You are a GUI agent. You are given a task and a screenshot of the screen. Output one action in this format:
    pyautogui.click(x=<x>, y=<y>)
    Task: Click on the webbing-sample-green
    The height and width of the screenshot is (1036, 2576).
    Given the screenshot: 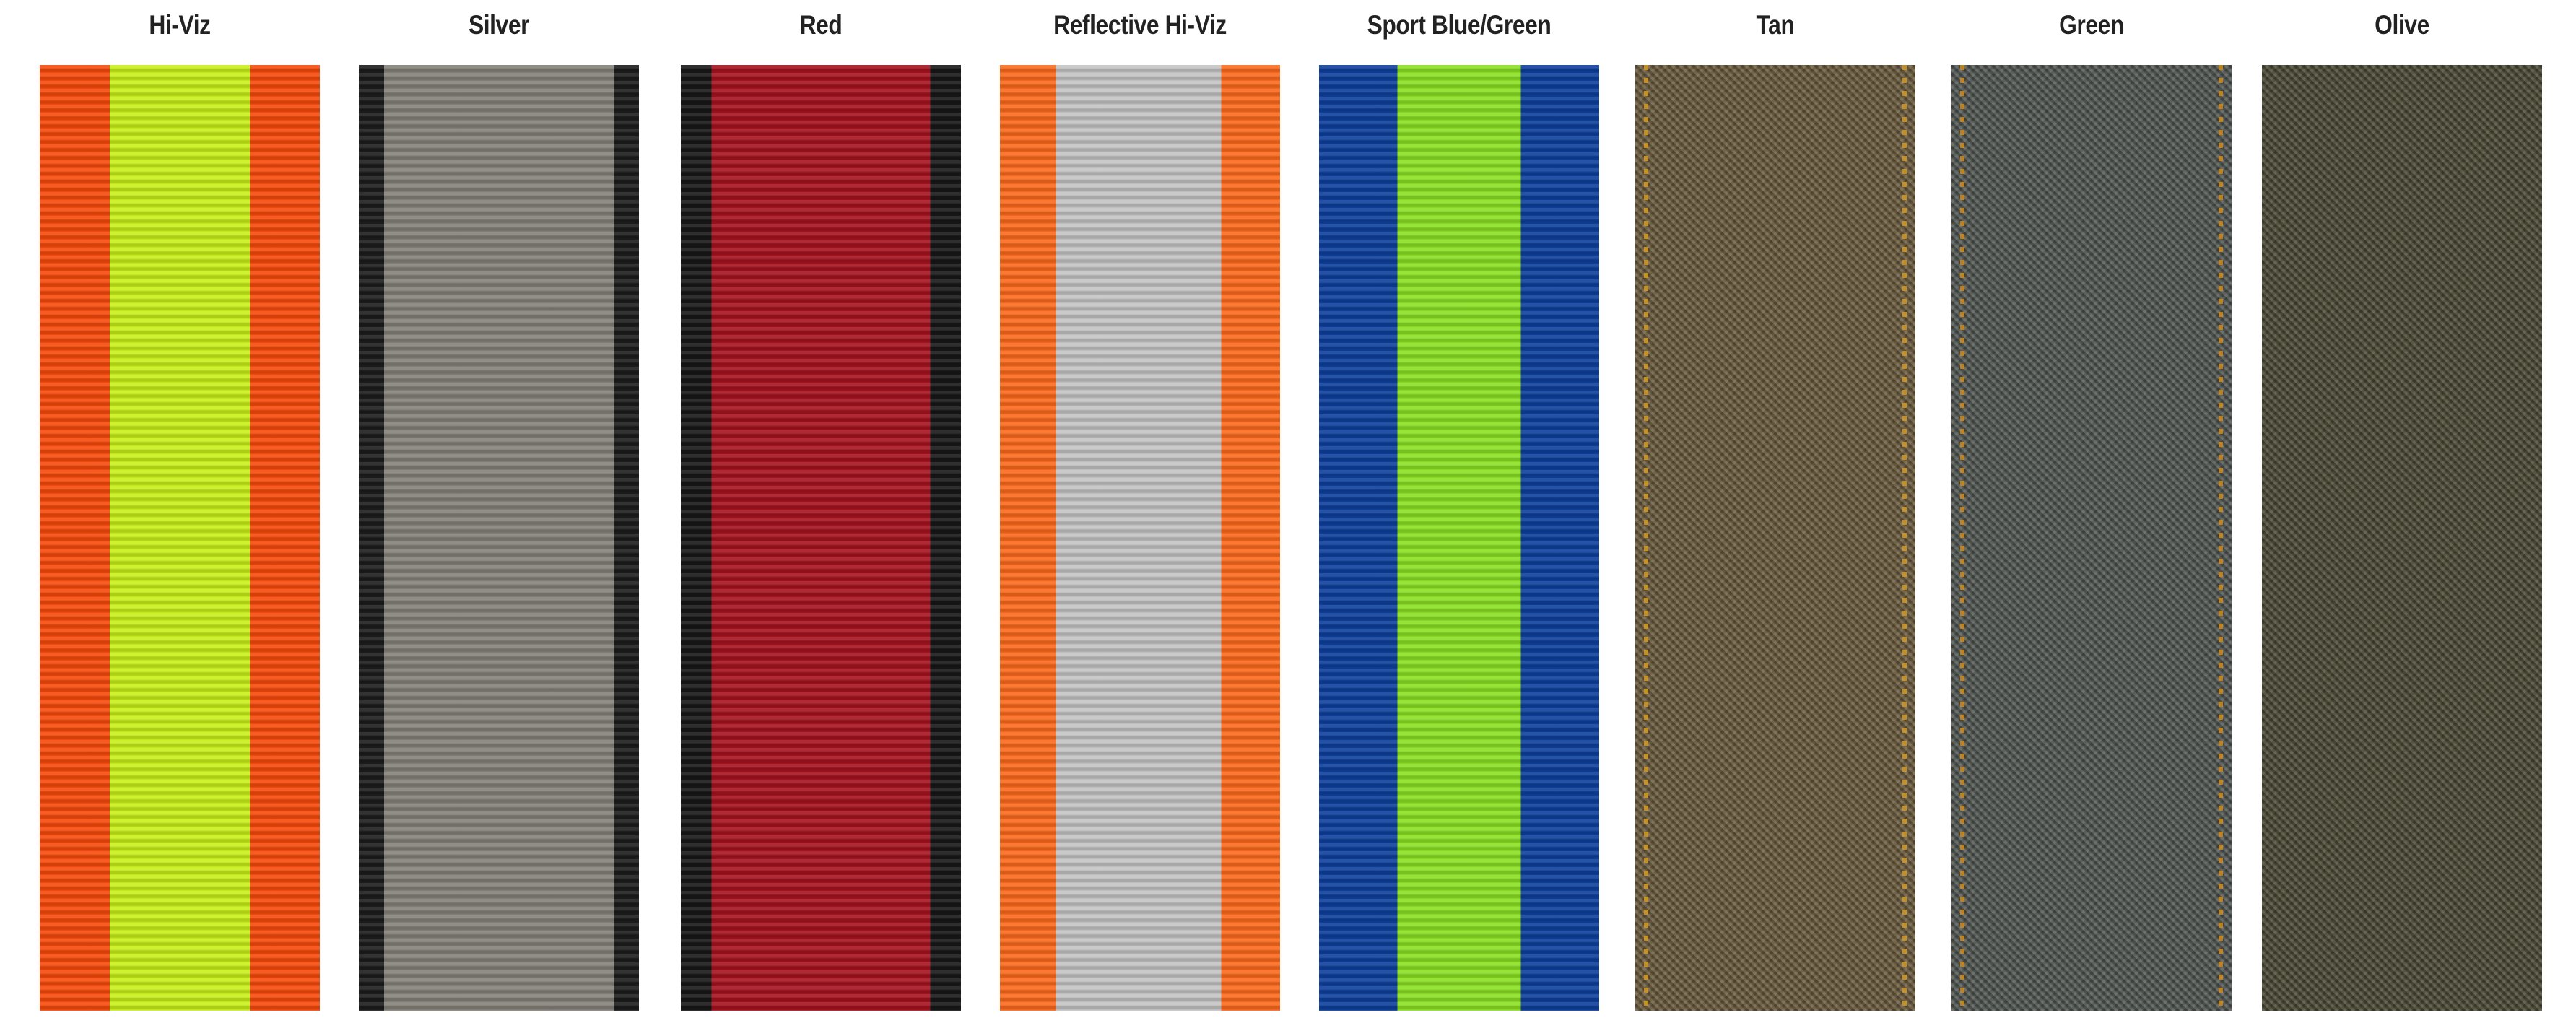 What is the action you would take?
    pyautogui.click(x=2091, y=538)
    